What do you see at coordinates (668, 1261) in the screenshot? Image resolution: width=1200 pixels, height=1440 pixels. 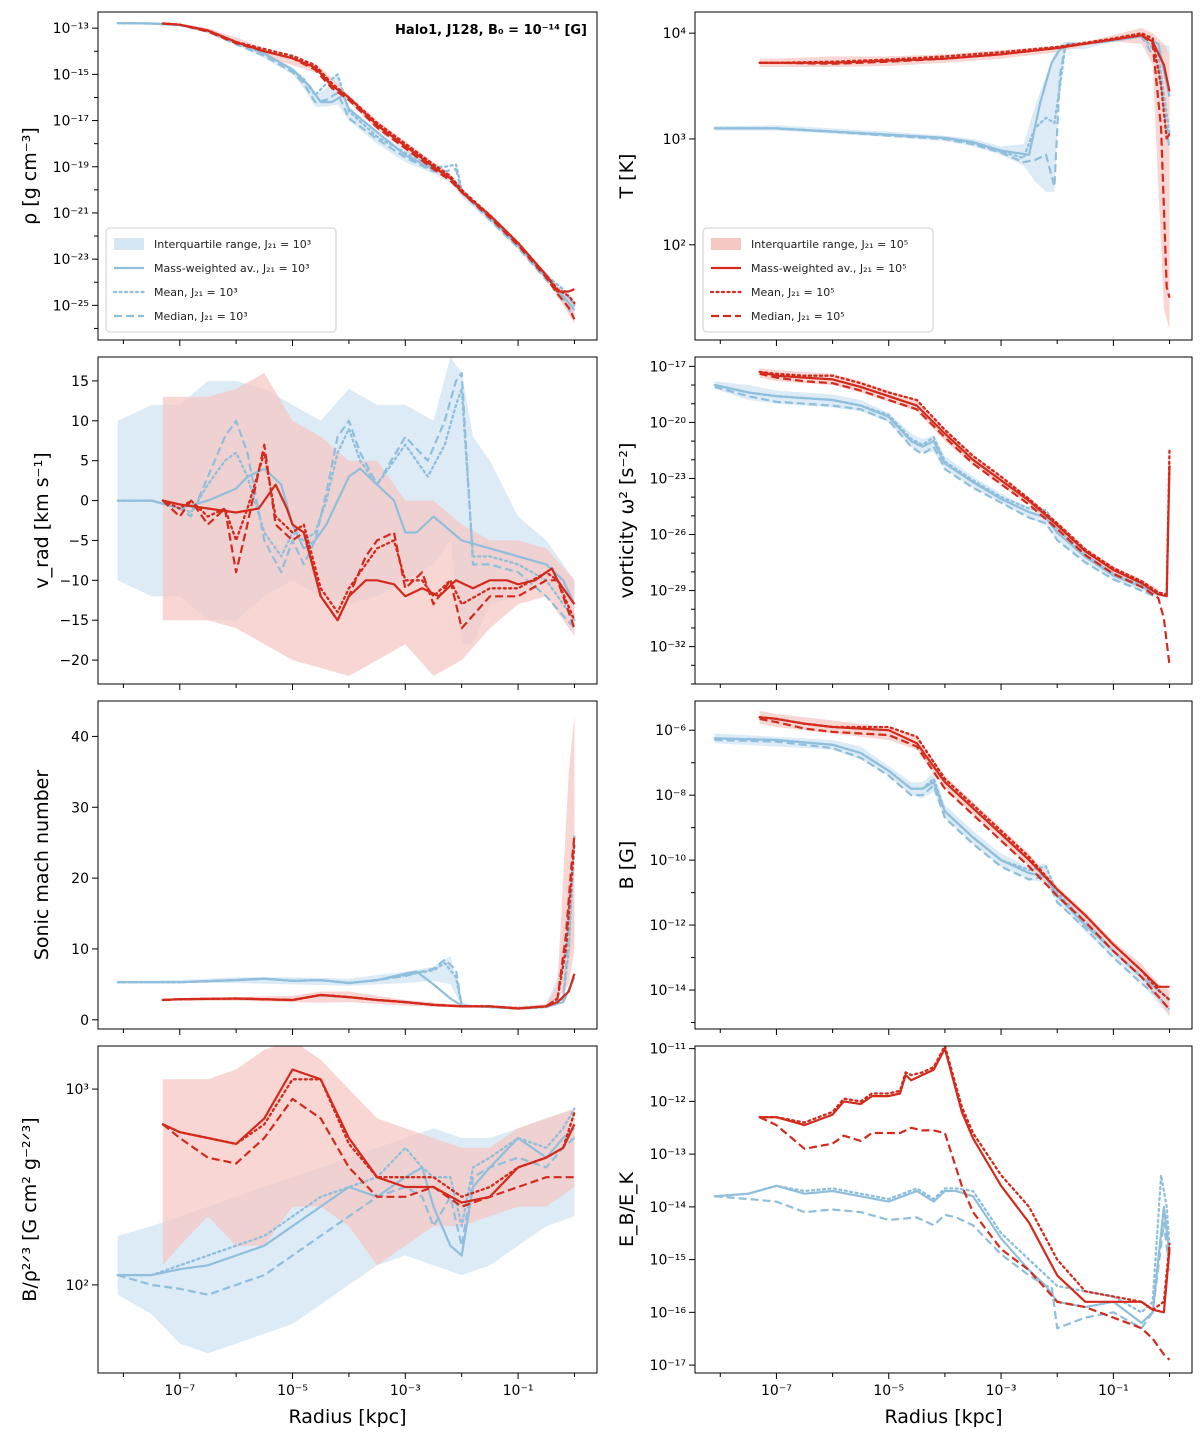 I see `y-tick-label: 10⁻¹⁵` at bounding box center [668, 1261].